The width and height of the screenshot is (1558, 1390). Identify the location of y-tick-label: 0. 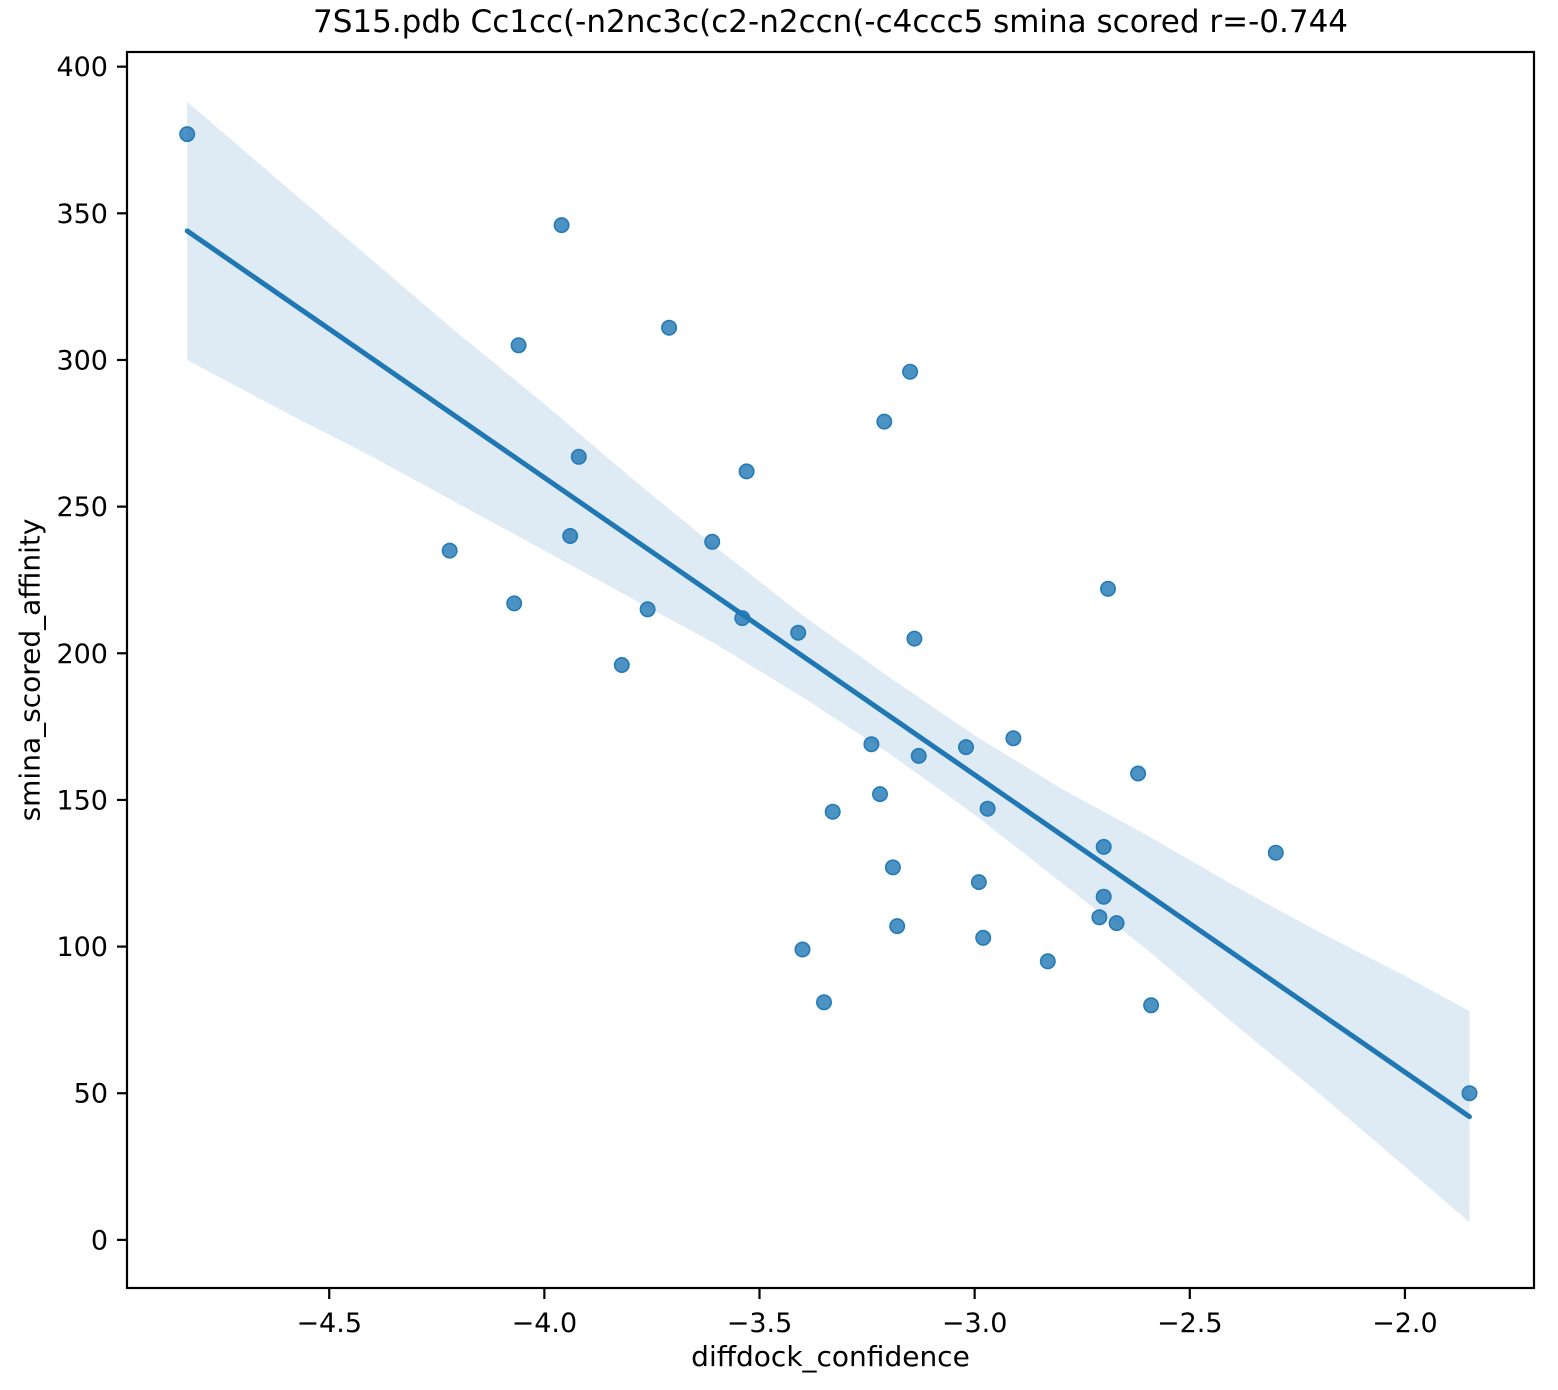
(99, 1240).